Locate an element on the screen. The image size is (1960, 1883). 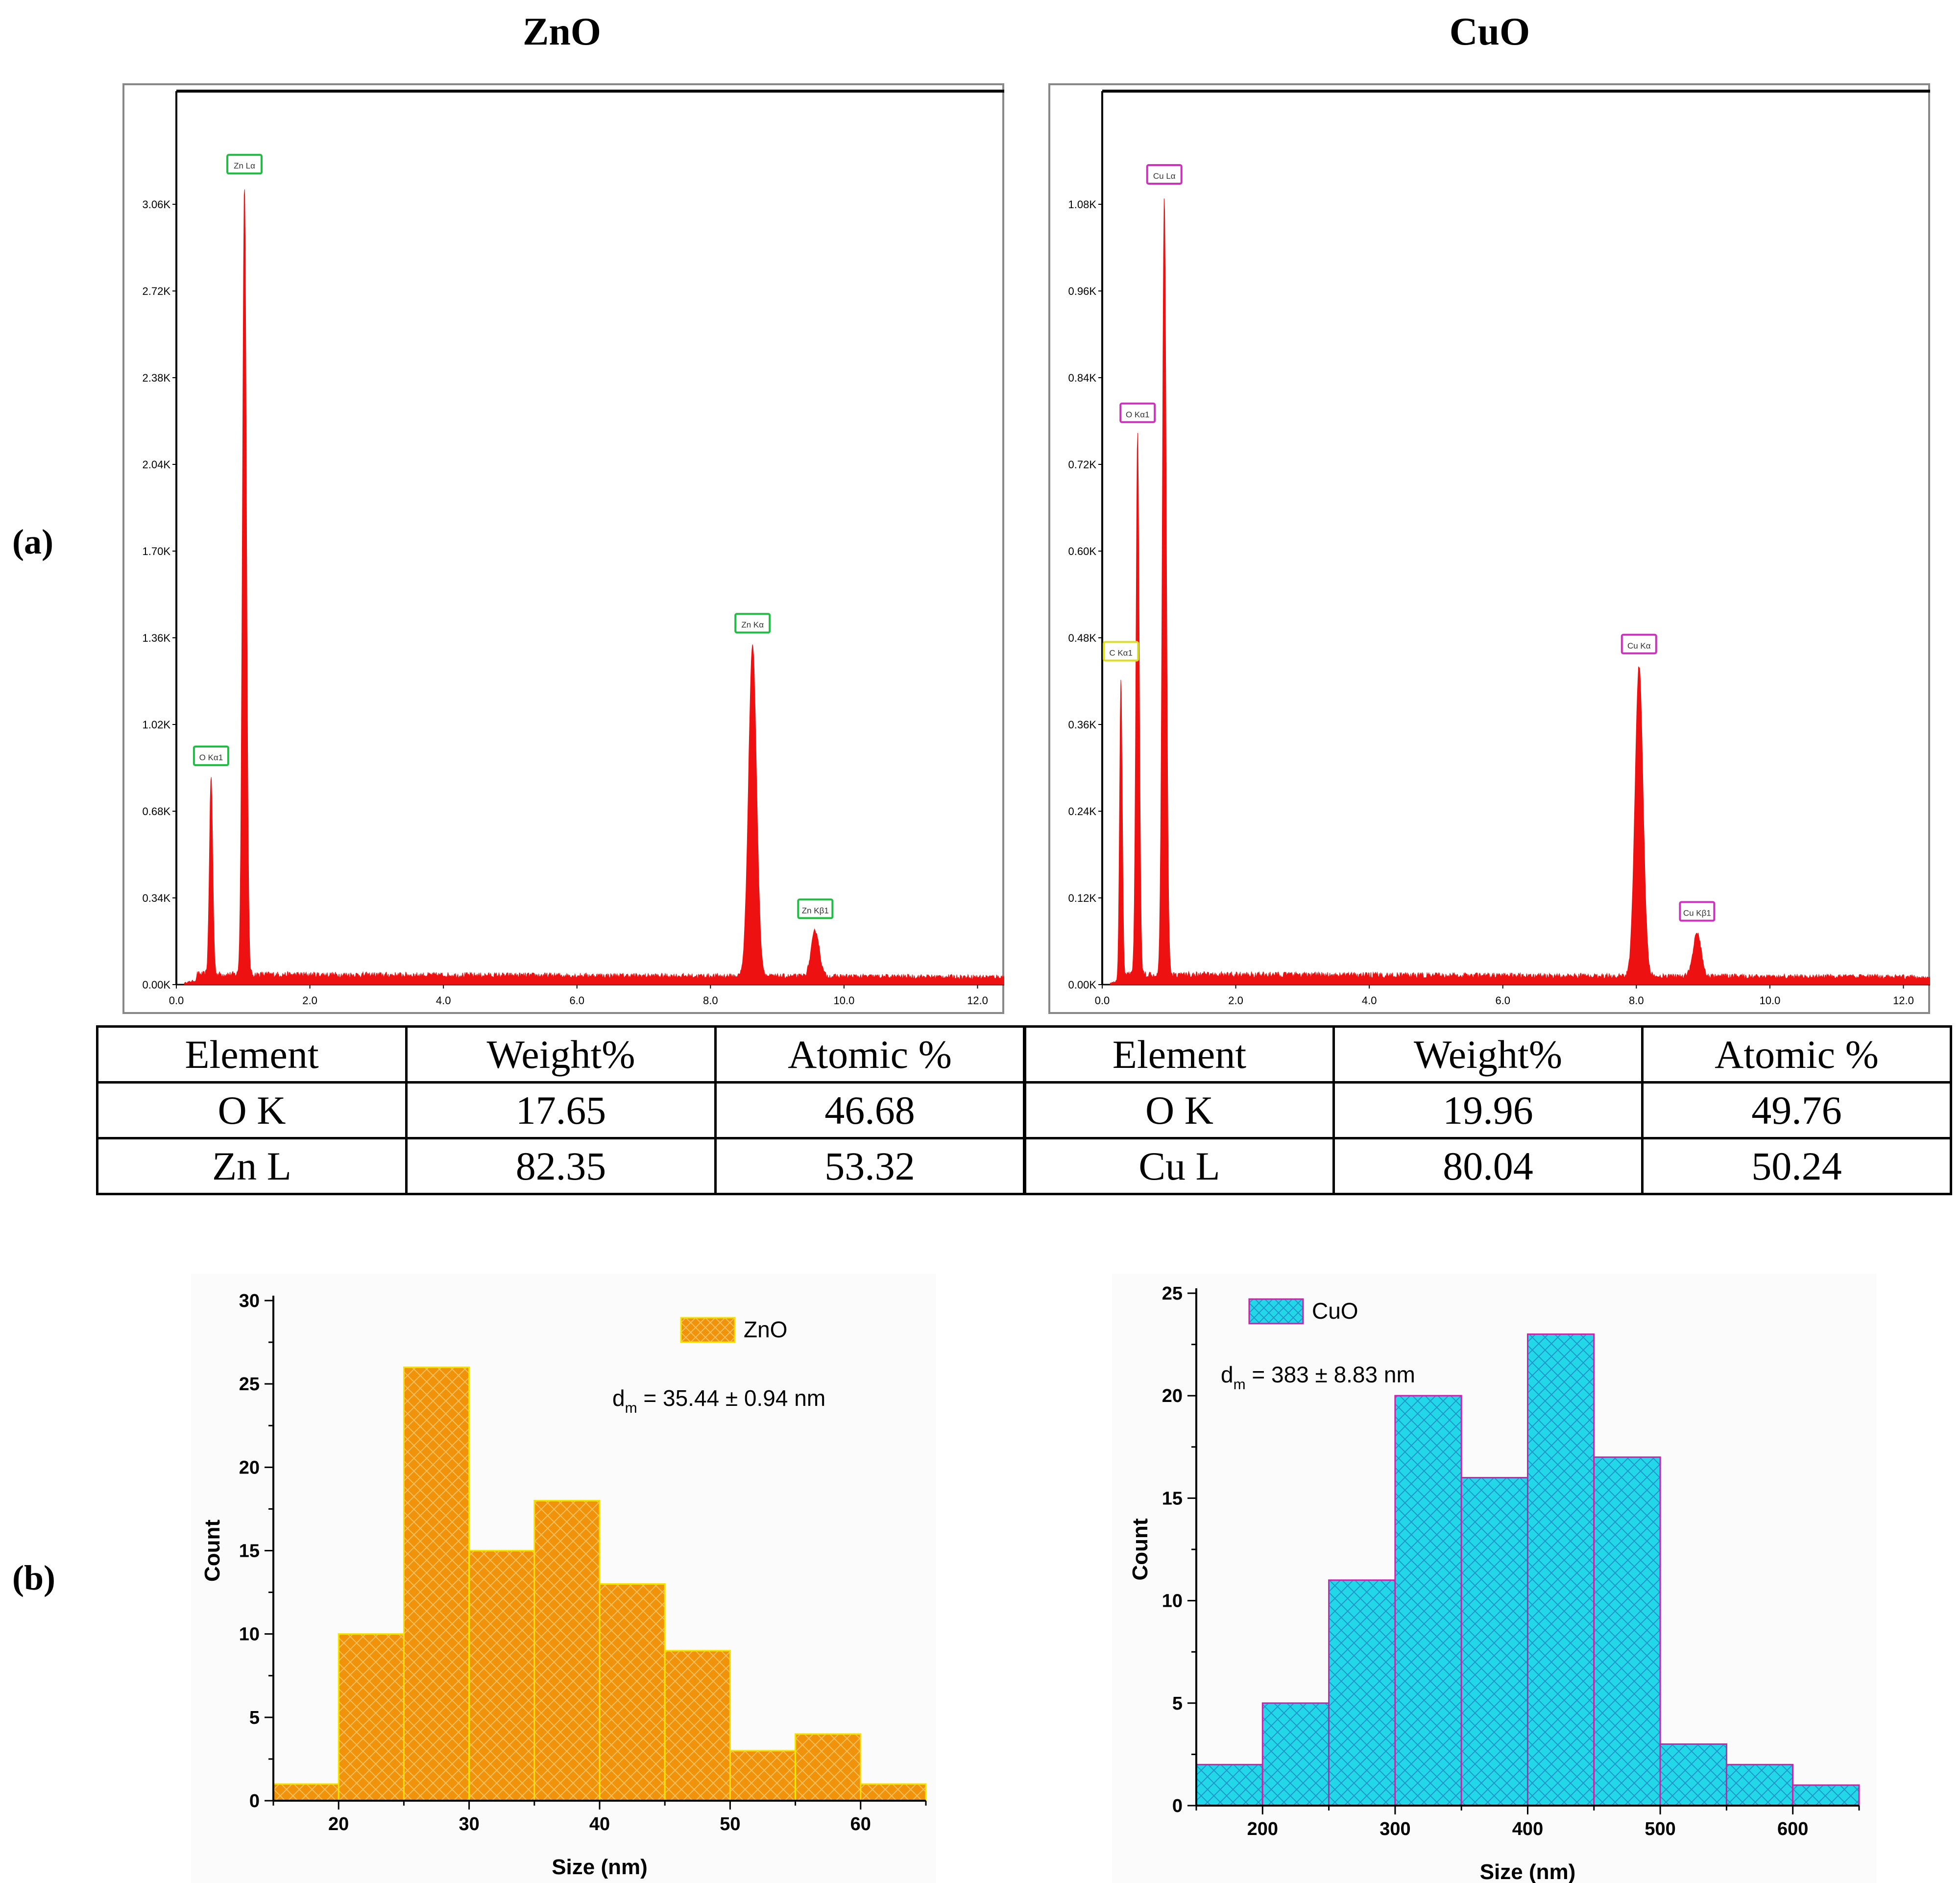
peak-label-text: Zn Lα is located at coordinates (245, 165).